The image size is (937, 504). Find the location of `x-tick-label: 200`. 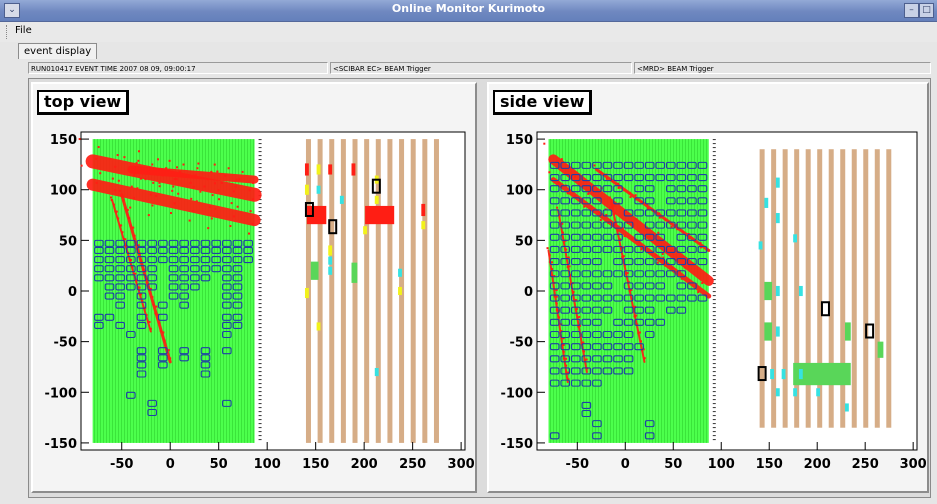

x-tick-label: 200 is located at coordinates (817, 464).